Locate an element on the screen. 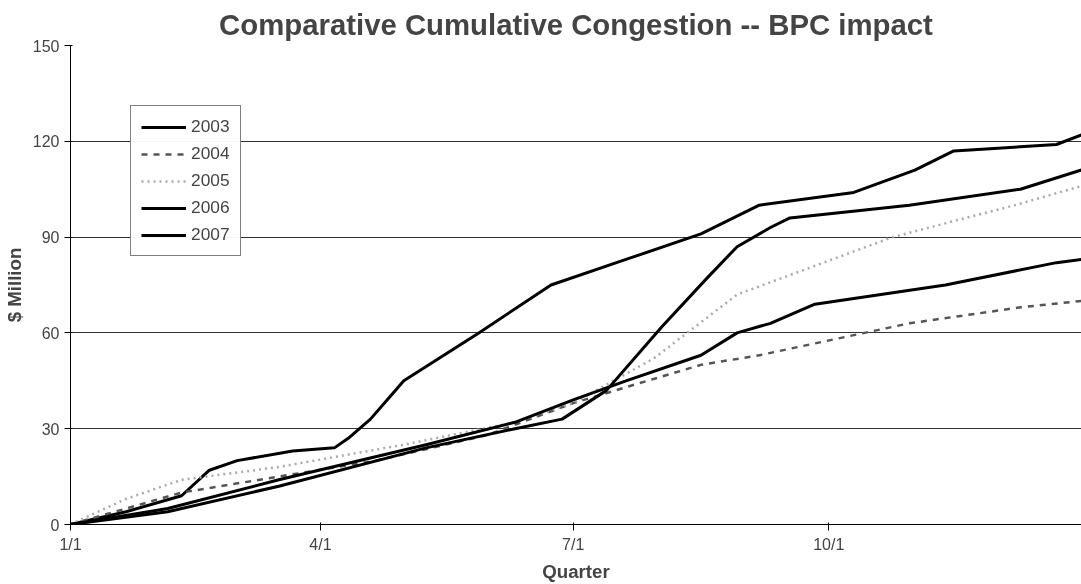 The image size is (1081, 584). y-tick-label: 30 is located at coordinates (50, 429).